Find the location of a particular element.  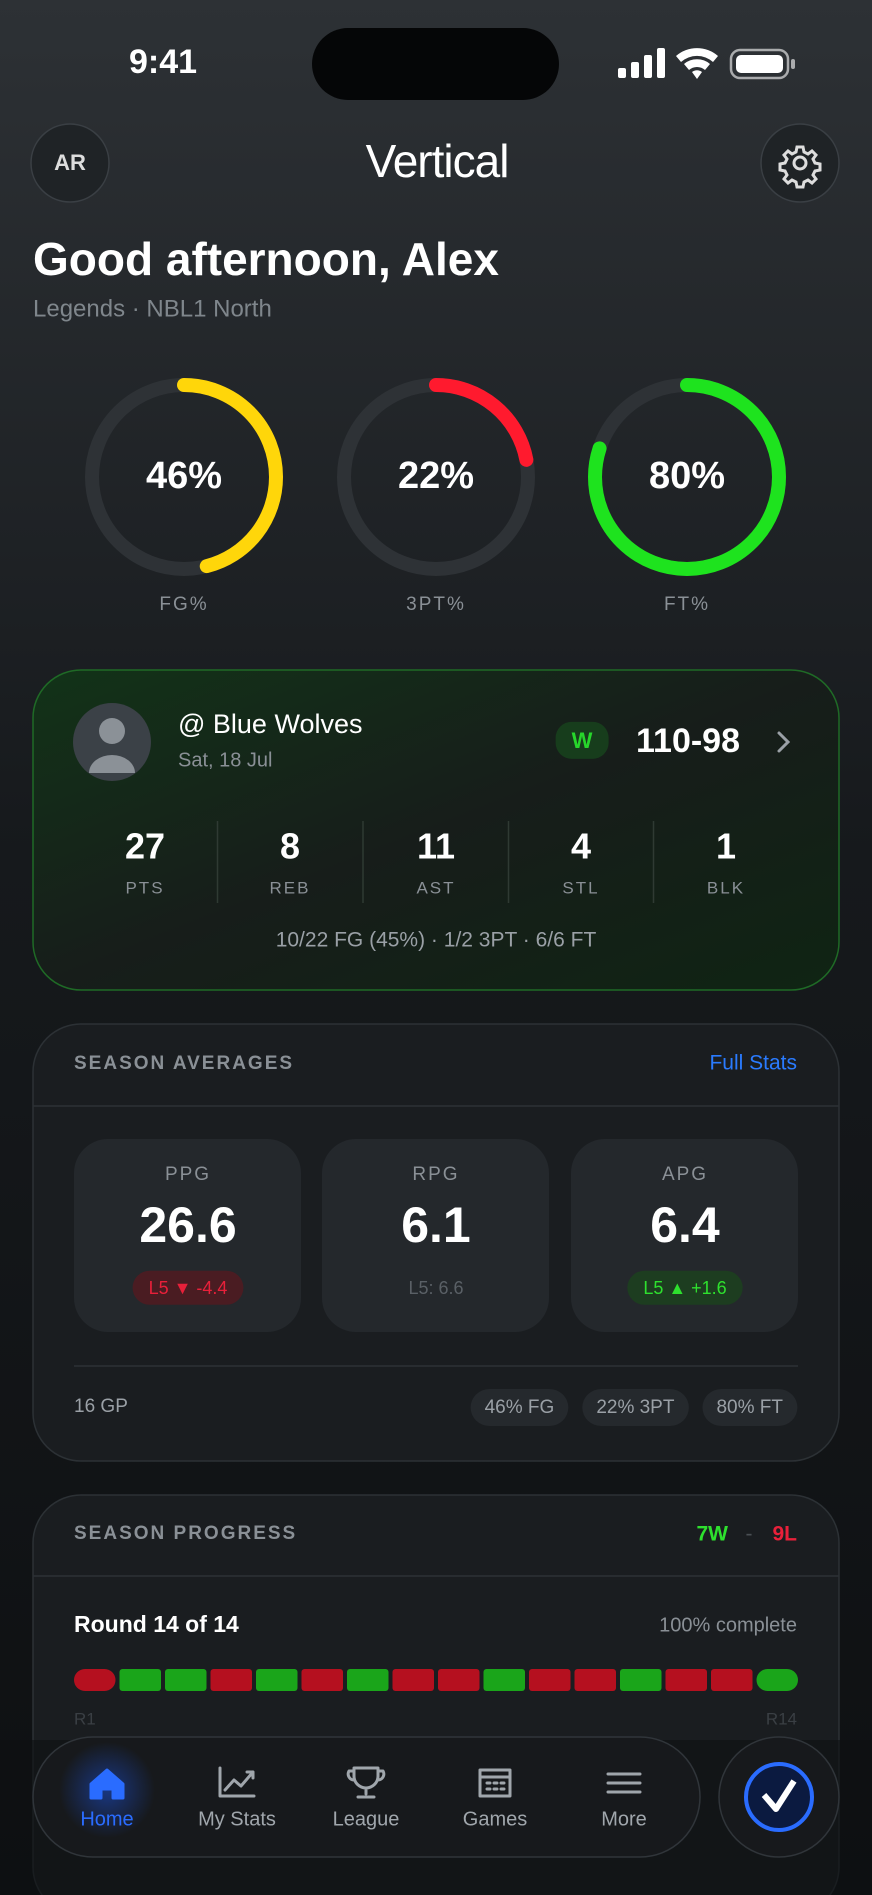

trend-badge: L5 ▼ -4.4 is located at coordinates (188, 1288).